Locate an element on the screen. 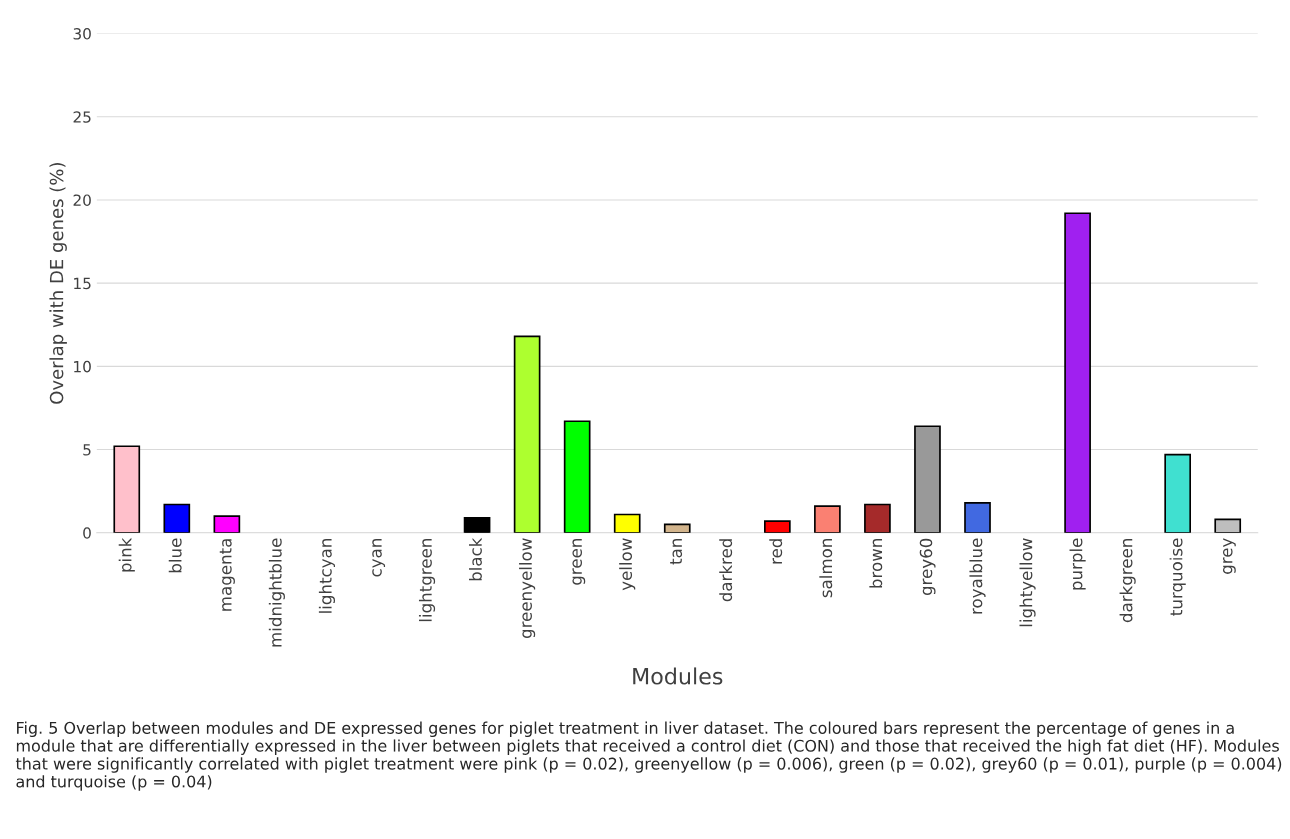 Image resolution: width=1290 pixels, height=839 pixels. x-tick-label: green is located at coordinates (579, 562).